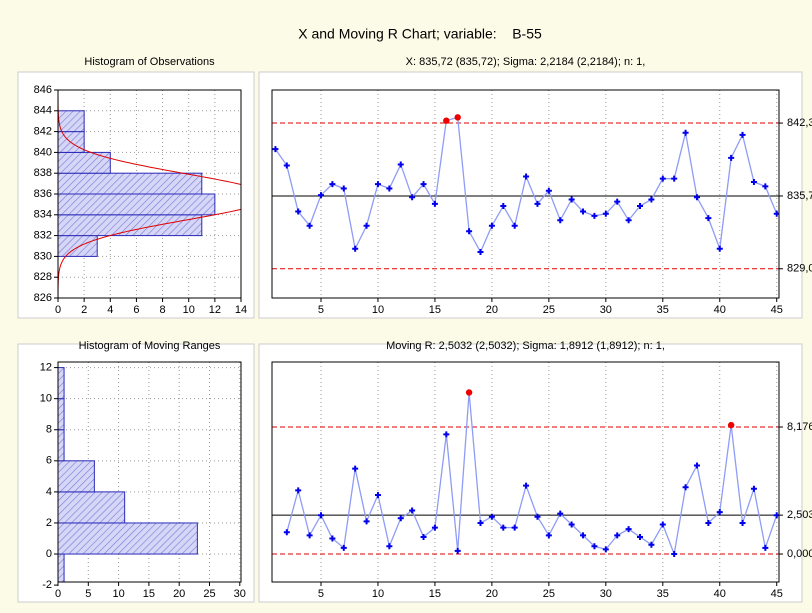 The height and width of the screenshot is (613, 812). Describe the element at coordinates (43, 215) in the screenshot. I see `y-tick-label: 834` at that location.